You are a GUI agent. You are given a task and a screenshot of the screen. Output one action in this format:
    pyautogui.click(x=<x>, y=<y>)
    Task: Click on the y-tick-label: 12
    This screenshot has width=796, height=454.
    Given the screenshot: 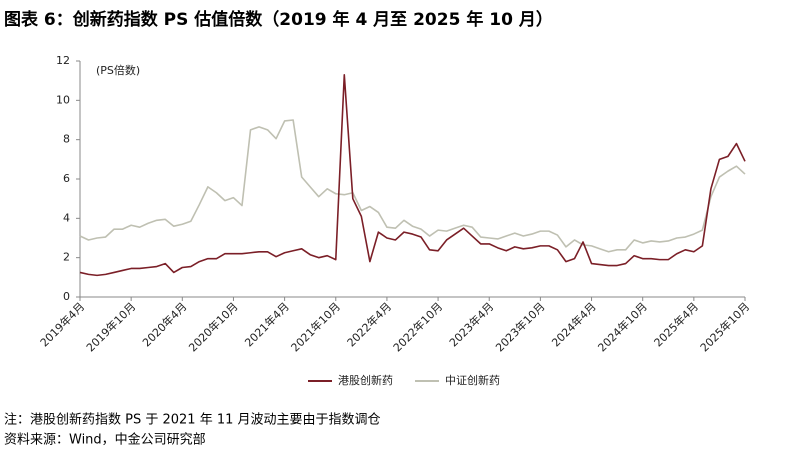 What is the action you would take?
    pyautogui.click(x=63, y=60)
    